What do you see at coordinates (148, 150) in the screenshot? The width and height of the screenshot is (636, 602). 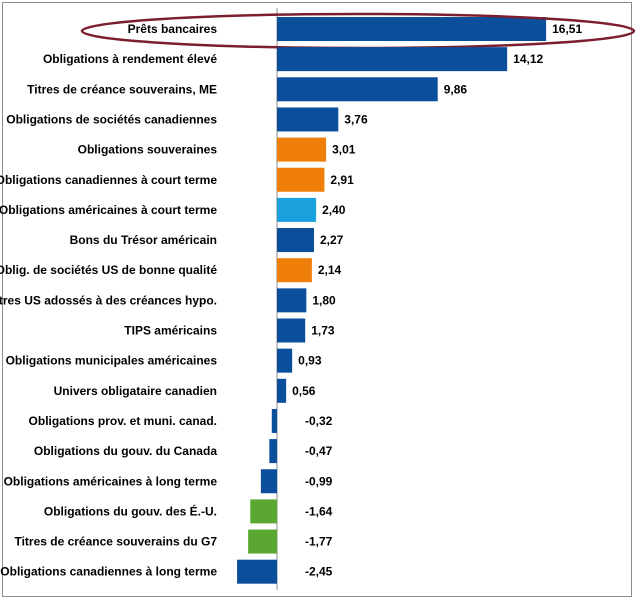 I see `category-label: Obligations souveraines` at bounding box center [148, 150].